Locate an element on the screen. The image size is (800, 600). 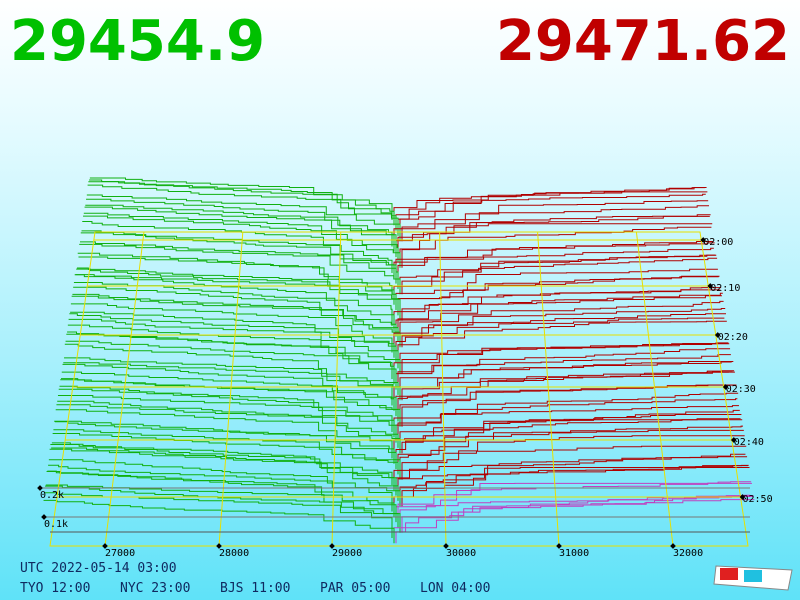
utc-time: UTC 2022-05-14 03:00 is located at coordinates (98, 568).